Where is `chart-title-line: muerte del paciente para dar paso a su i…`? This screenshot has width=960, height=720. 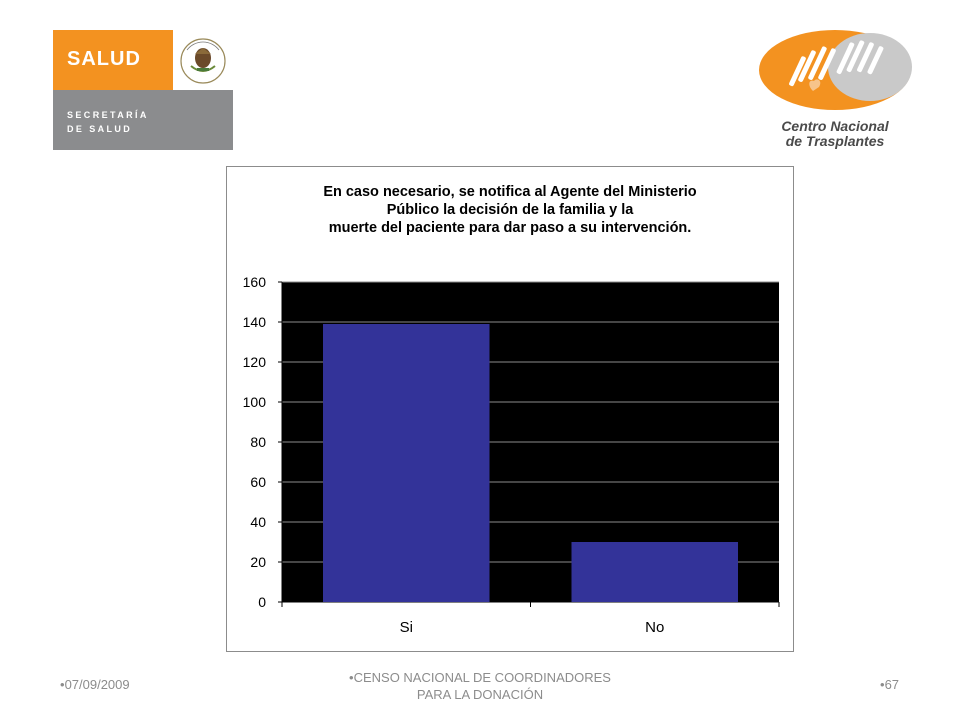 chart-title-line: muerte del paciente para dar paso a su i… is located at coordinates (510, 228).